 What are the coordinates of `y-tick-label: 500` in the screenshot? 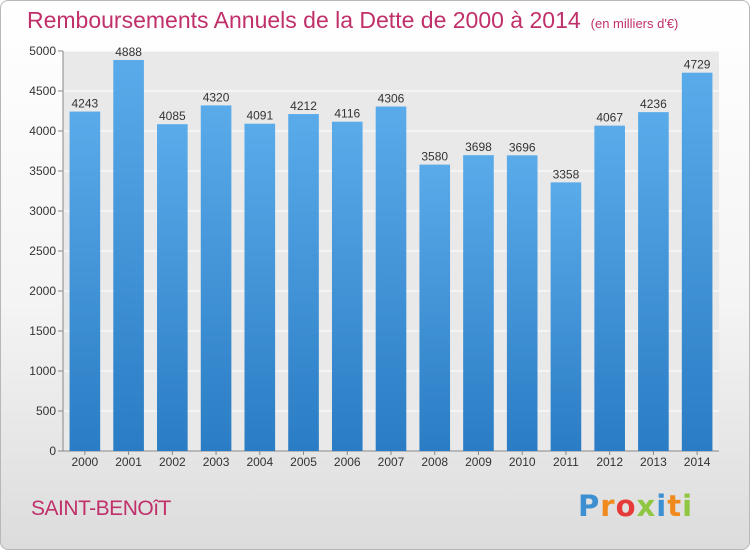 It's located at (46, 411).